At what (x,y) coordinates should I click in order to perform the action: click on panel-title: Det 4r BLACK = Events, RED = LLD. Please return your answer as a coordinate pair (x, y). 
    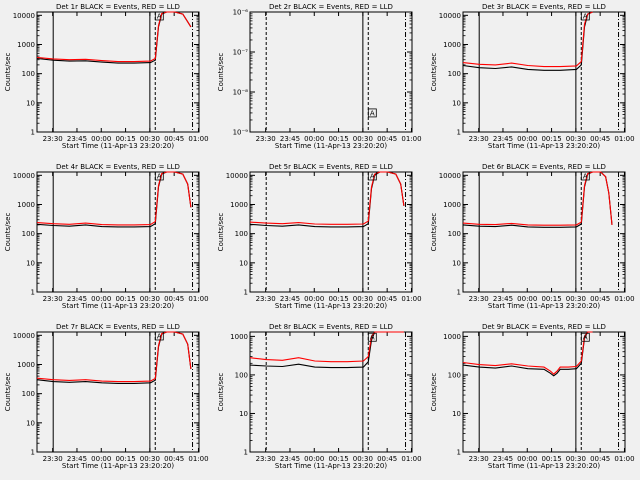
    Looking at the image, I should click on (118, 167).